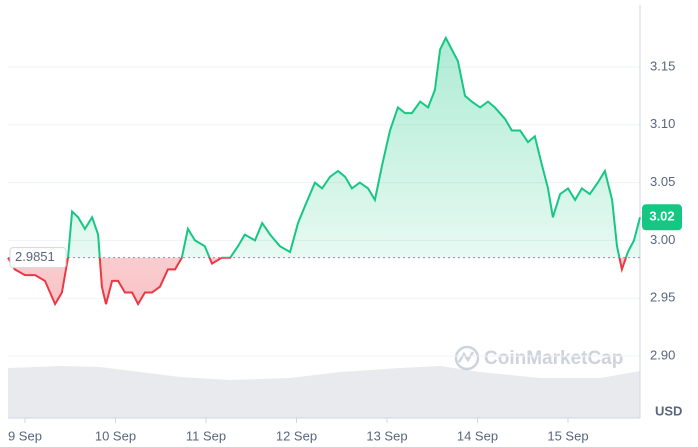 This screenshot has height=447, width=698. Describe the element at coordinates (25, 435) in the screenshot. I see `x-tick-label: 9 Sep` at that location.